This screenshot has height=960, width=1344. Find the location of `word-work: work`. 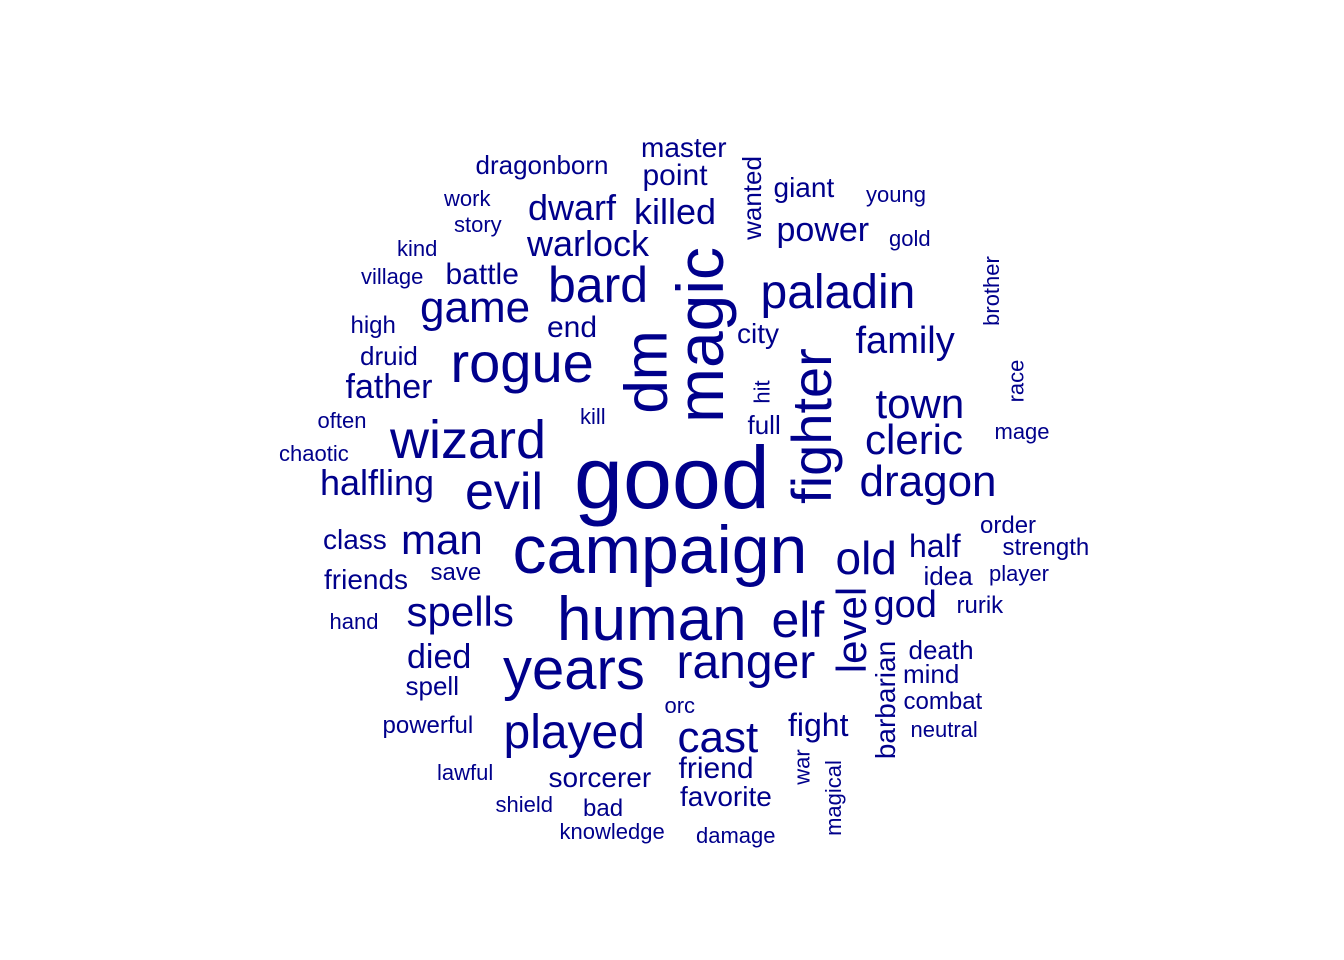

word-work: work is located at coordinates (467, 198).